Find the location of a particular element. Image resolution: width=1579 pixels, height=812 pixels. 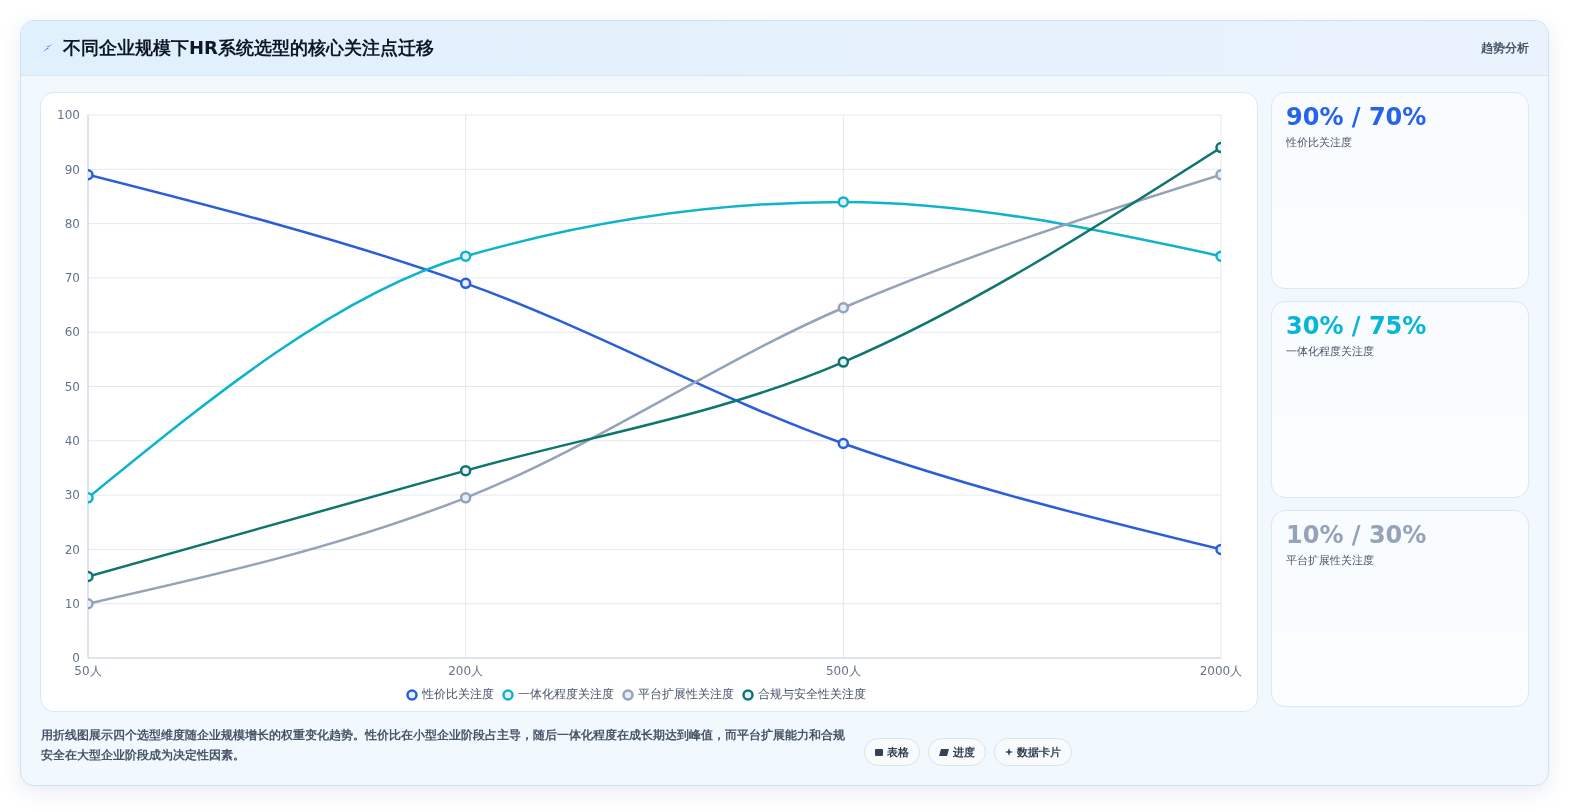

text: 30% / 75% is located at coordinates (1357, 326).